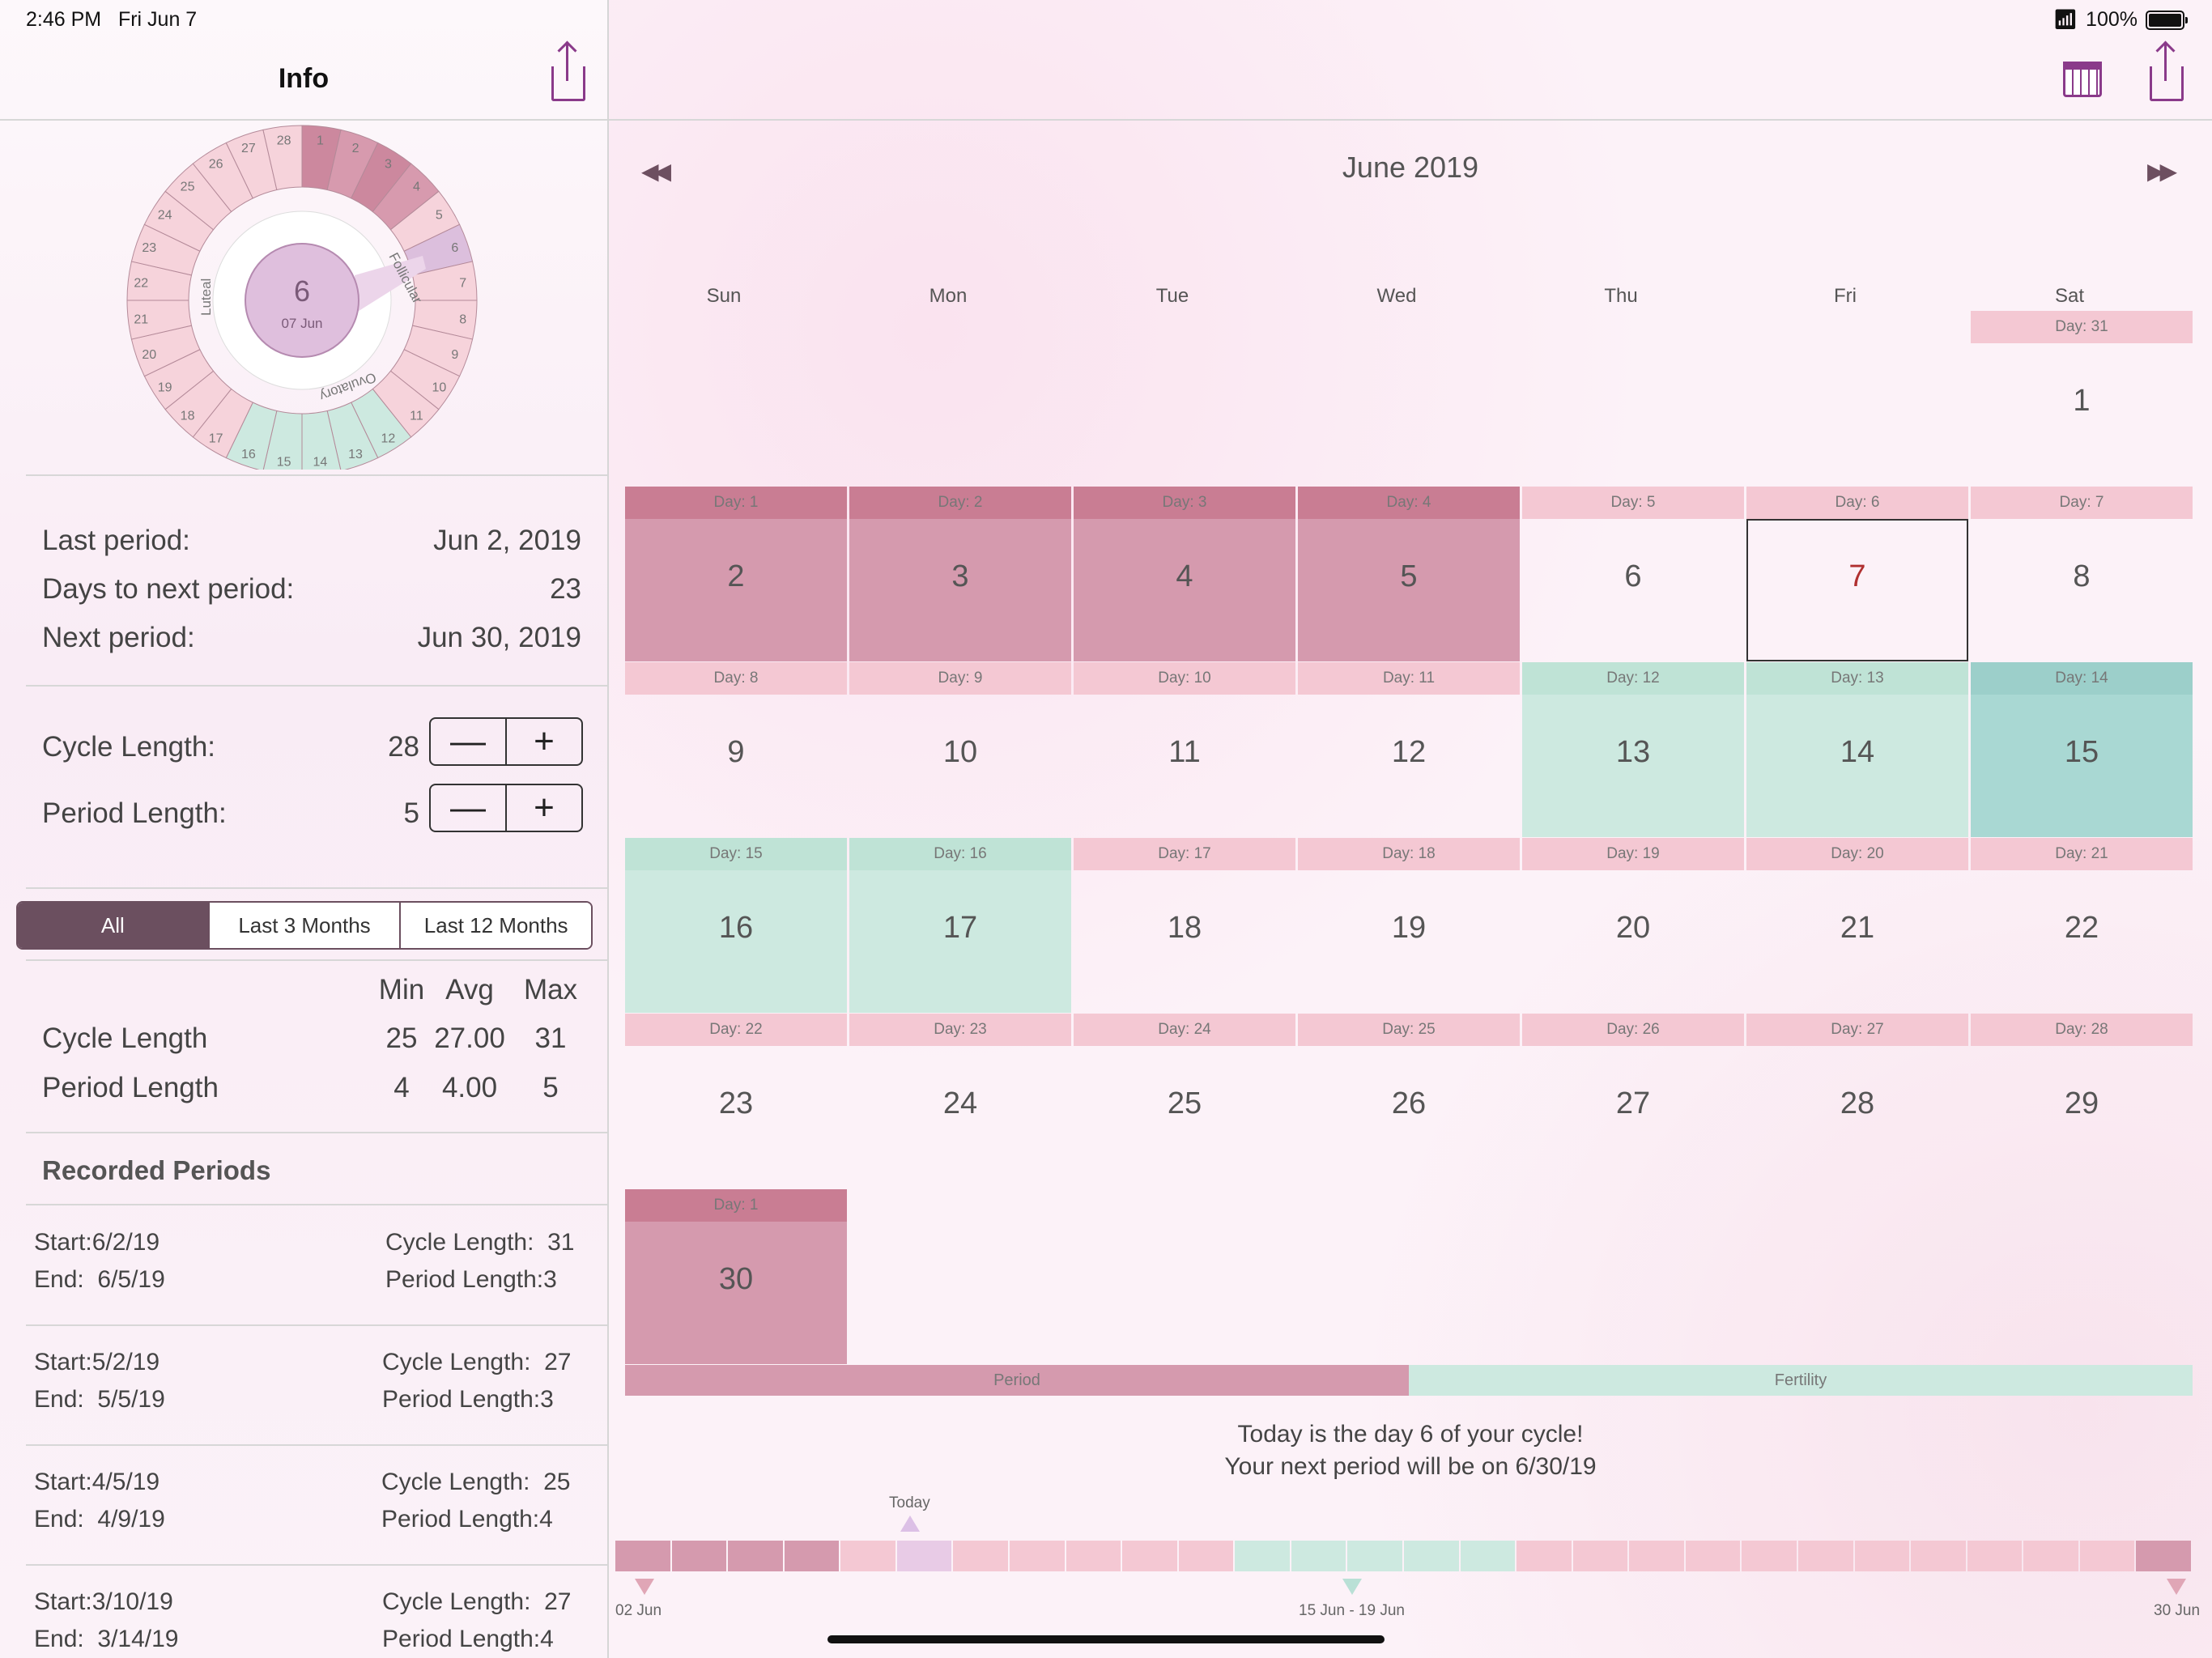 The image size is (2212, 1658). What do you see at coordinates (2082, 398) in the screenshot?
I see `calendar-day-cell: Day: 31 1` at bounding box center [2082, 398].